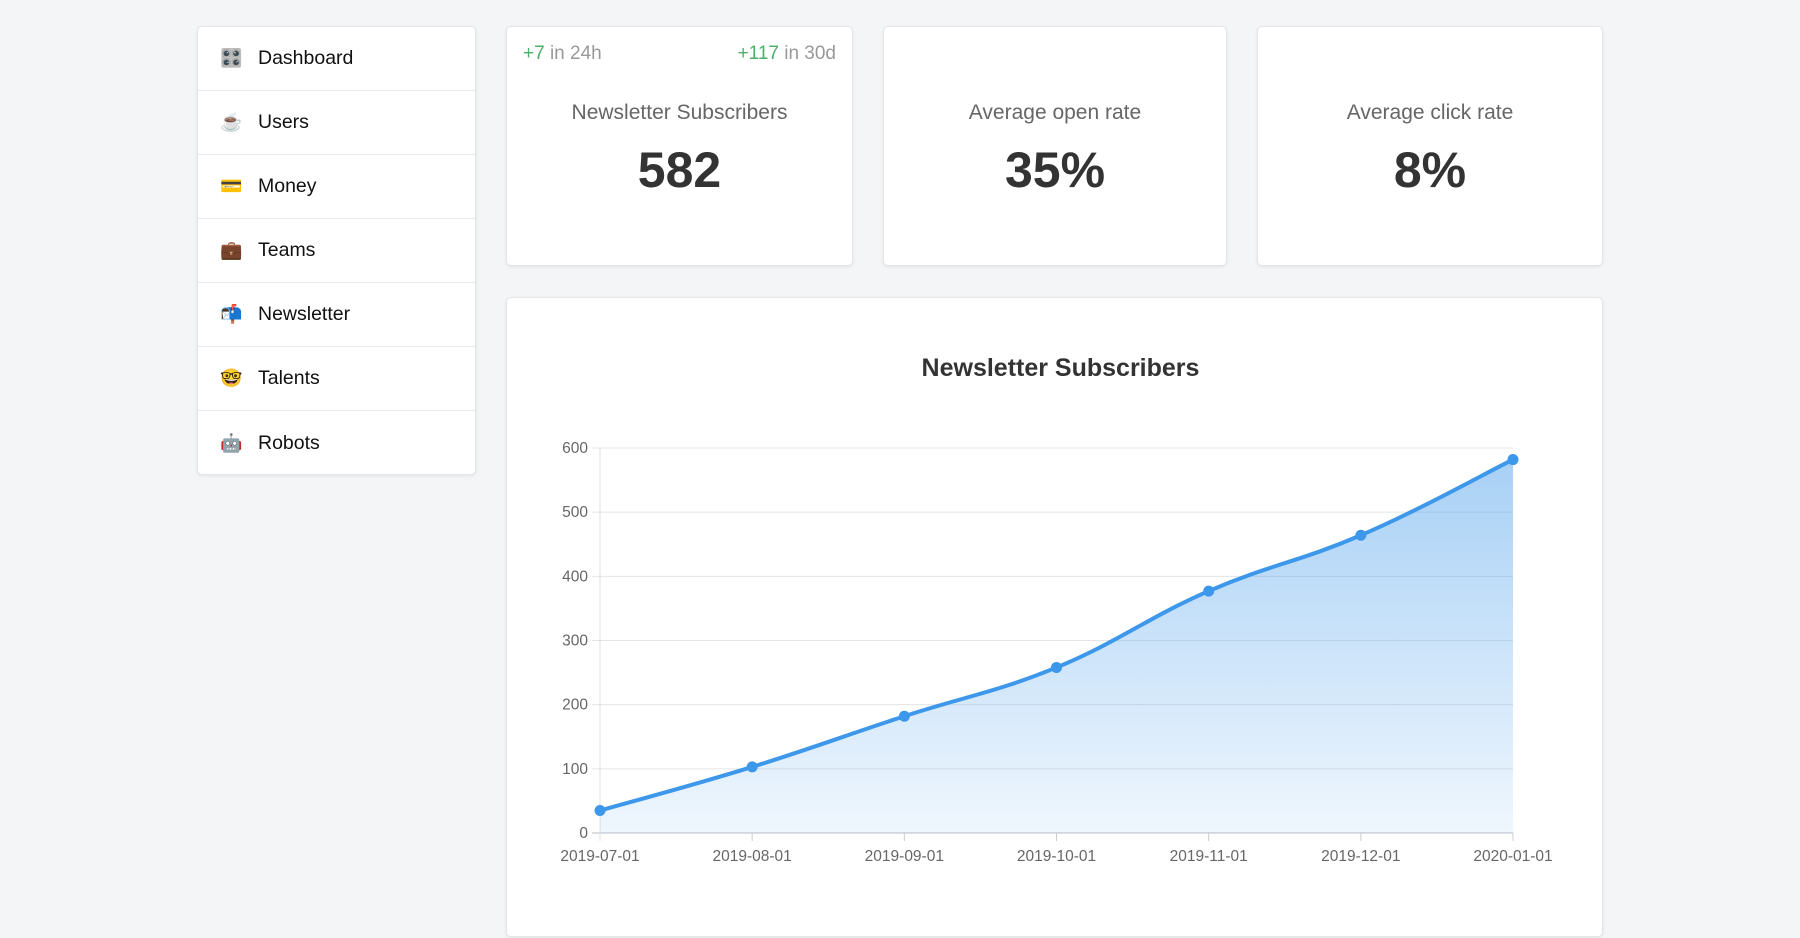 The image size is (1800, 938). Describe the element at coordinates (1360, 856) in the screenshot. I see `x-tick-label: 2019-12-01` at that location.